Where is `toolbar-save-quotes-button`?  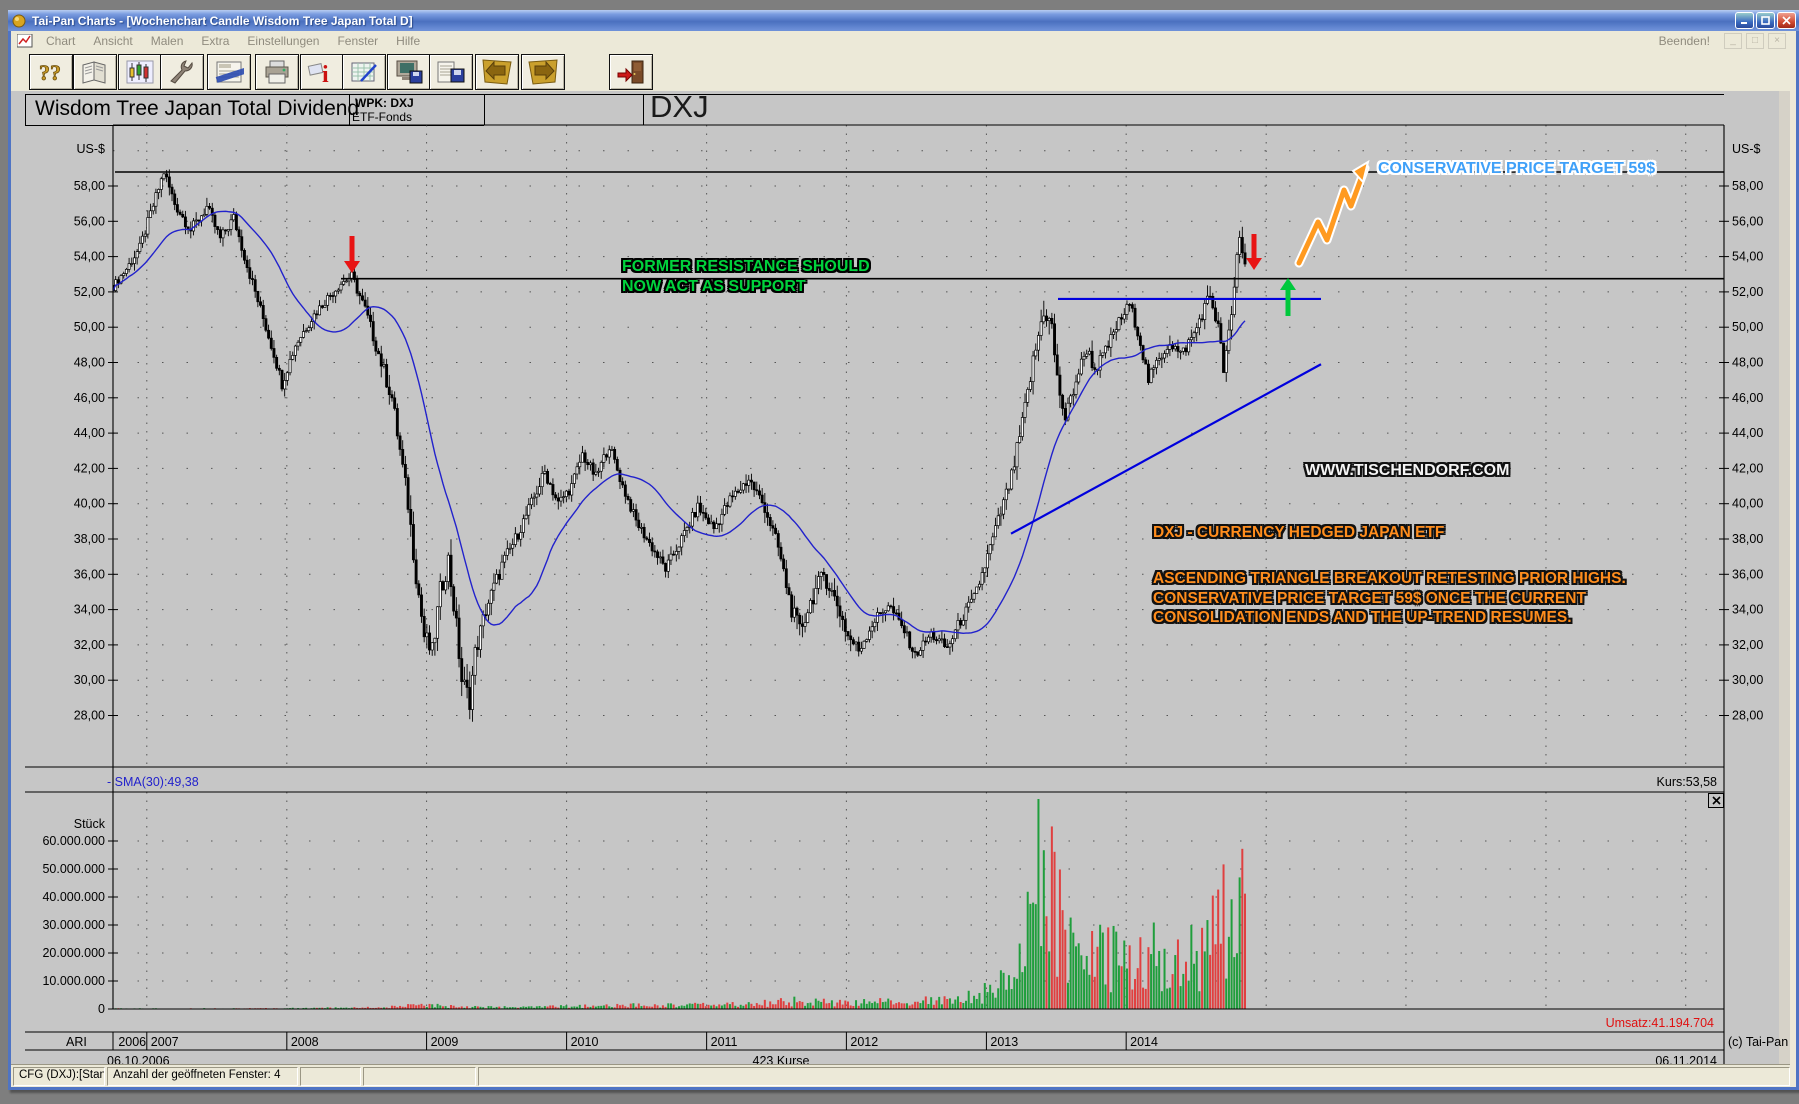
toolbar-save-quotes-button is located at coordinates (451, 72).